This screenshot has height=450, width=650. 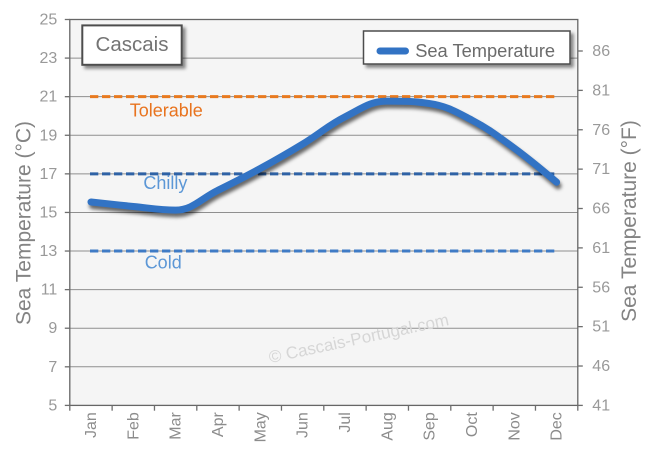 What do you see at coordinates (629, 221) in the screenshot?
I see `svg-text: Sea Temperature (°F)` at bounding box center [629, 221].